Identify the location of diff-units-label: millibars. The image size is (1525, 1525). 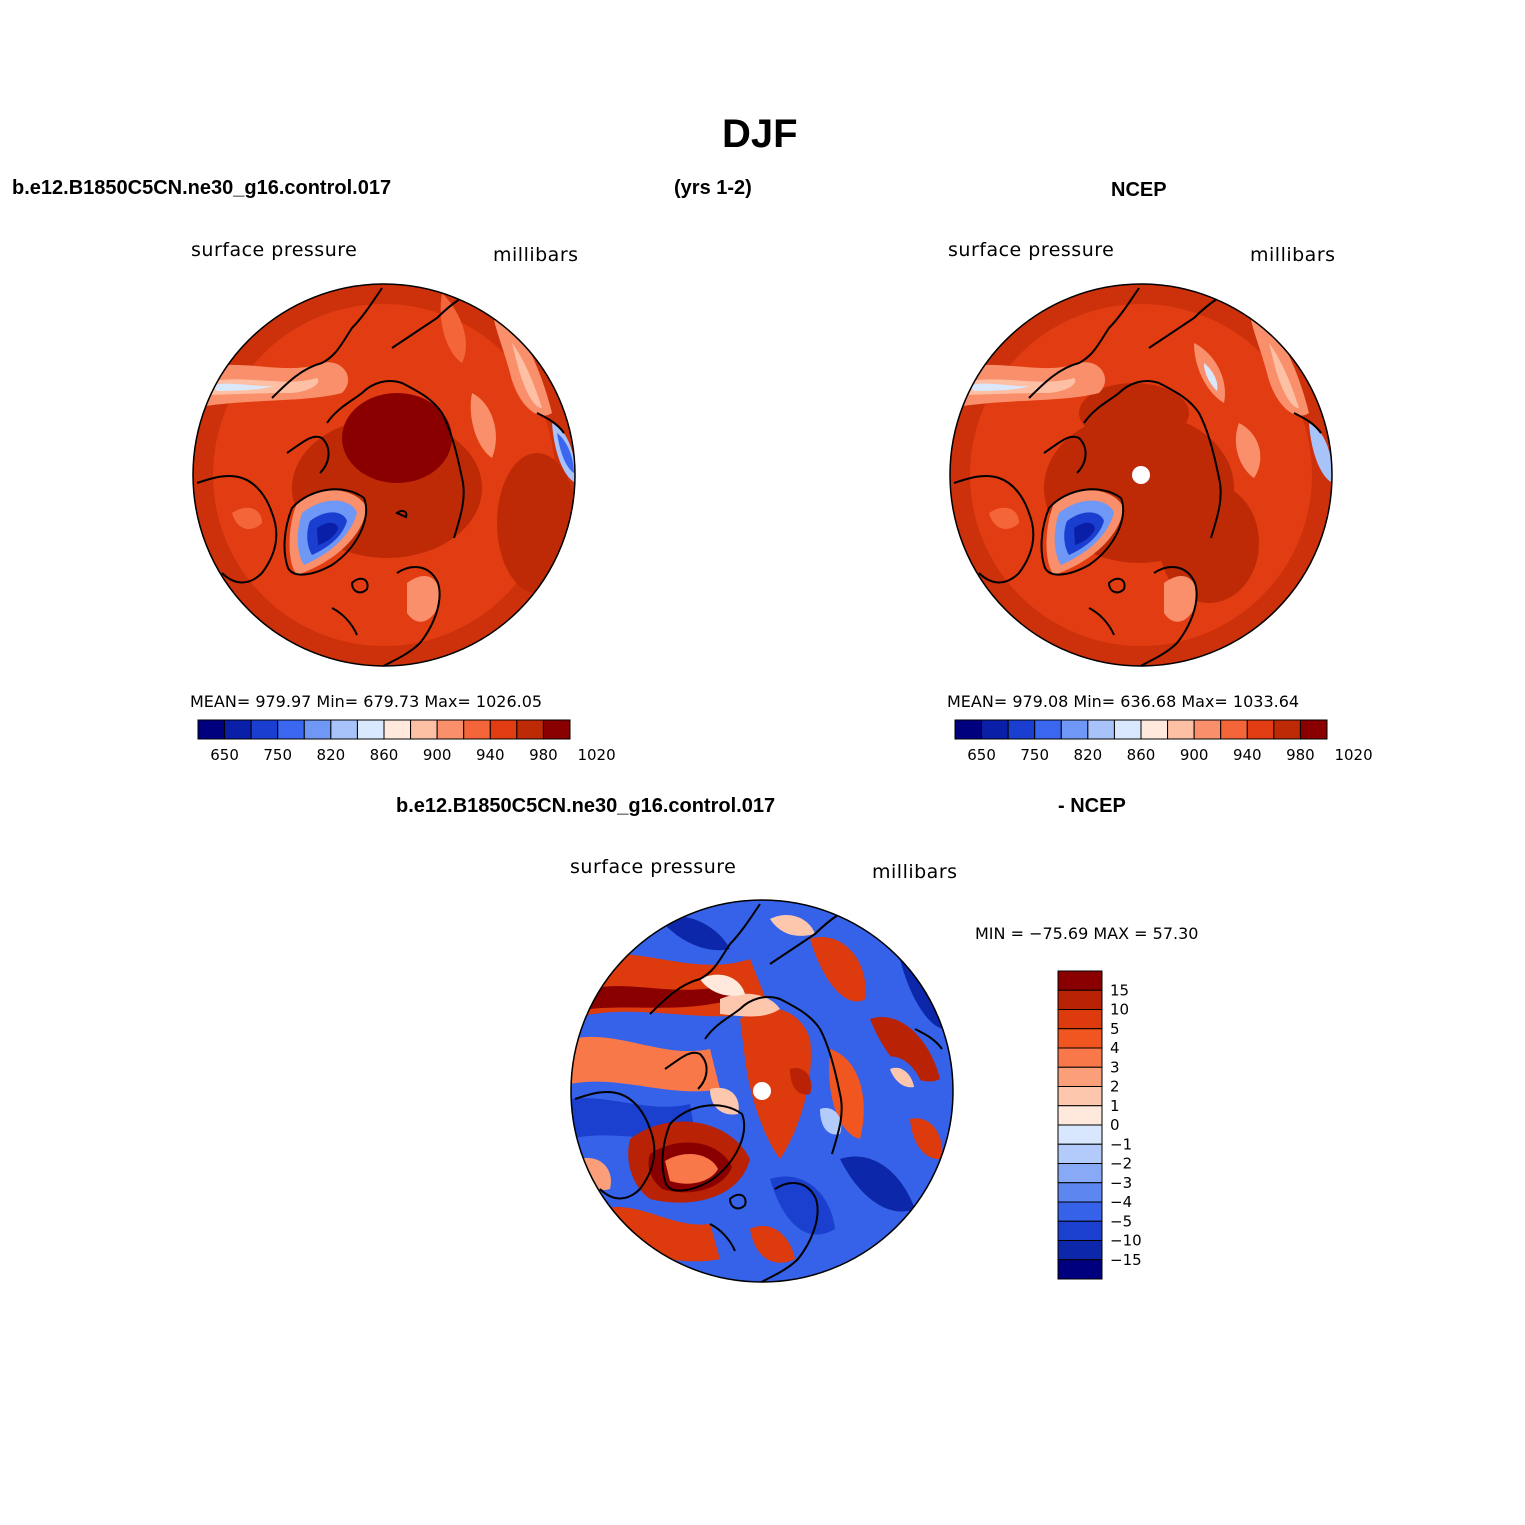
(915, 872).